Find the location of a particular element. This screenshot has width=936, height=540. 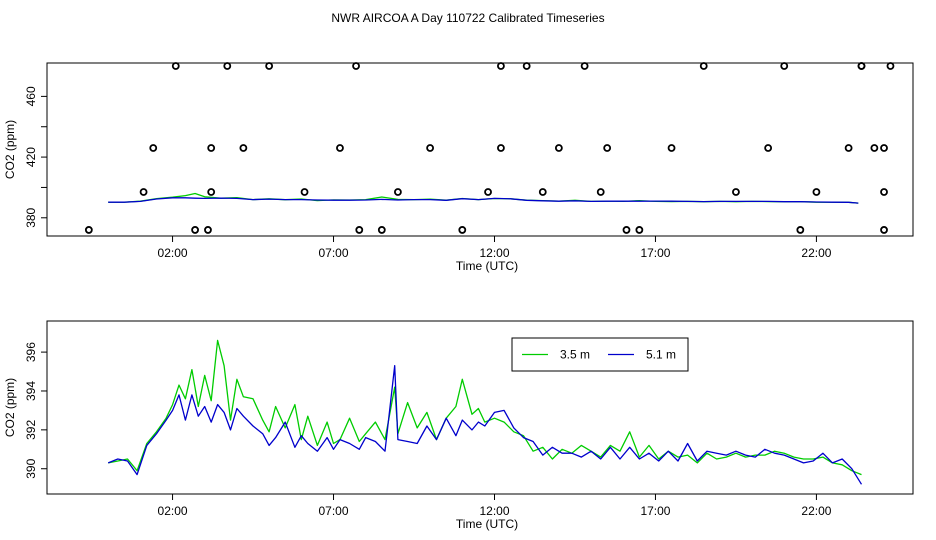

legend: 3.5 m 5.1 m is located at coordinates (600, 354).